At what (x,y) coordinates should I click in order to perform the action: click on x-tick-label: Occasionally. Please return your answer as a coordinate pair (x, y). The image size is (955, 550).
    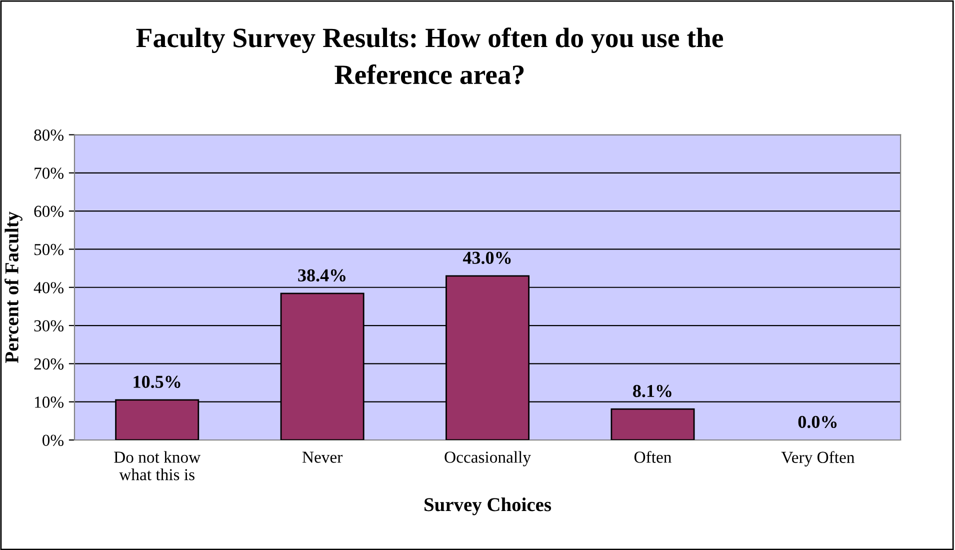
    Looking at the image, I should click on (487, 458).